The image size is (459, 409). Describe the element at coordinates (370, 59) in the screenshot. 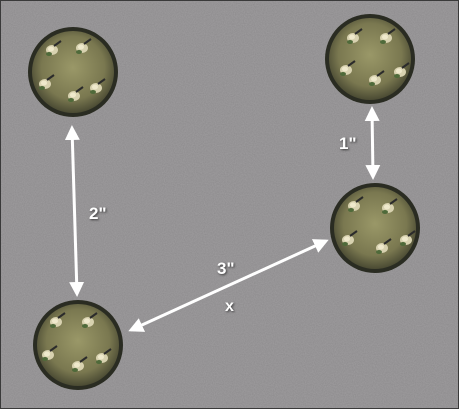

I see `base-top-right` at that location.